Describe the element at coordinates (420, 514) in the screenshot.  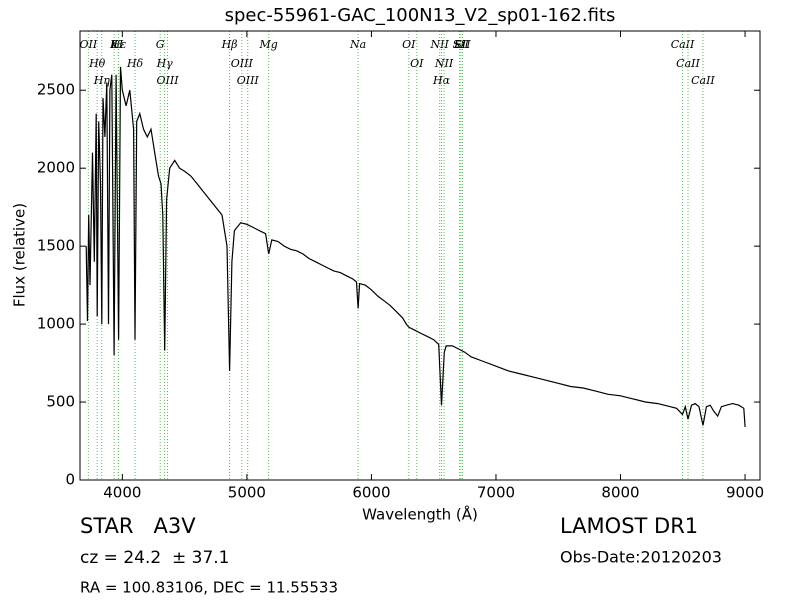
I see `x-axis-label: Wavelength (Å)` at that location.